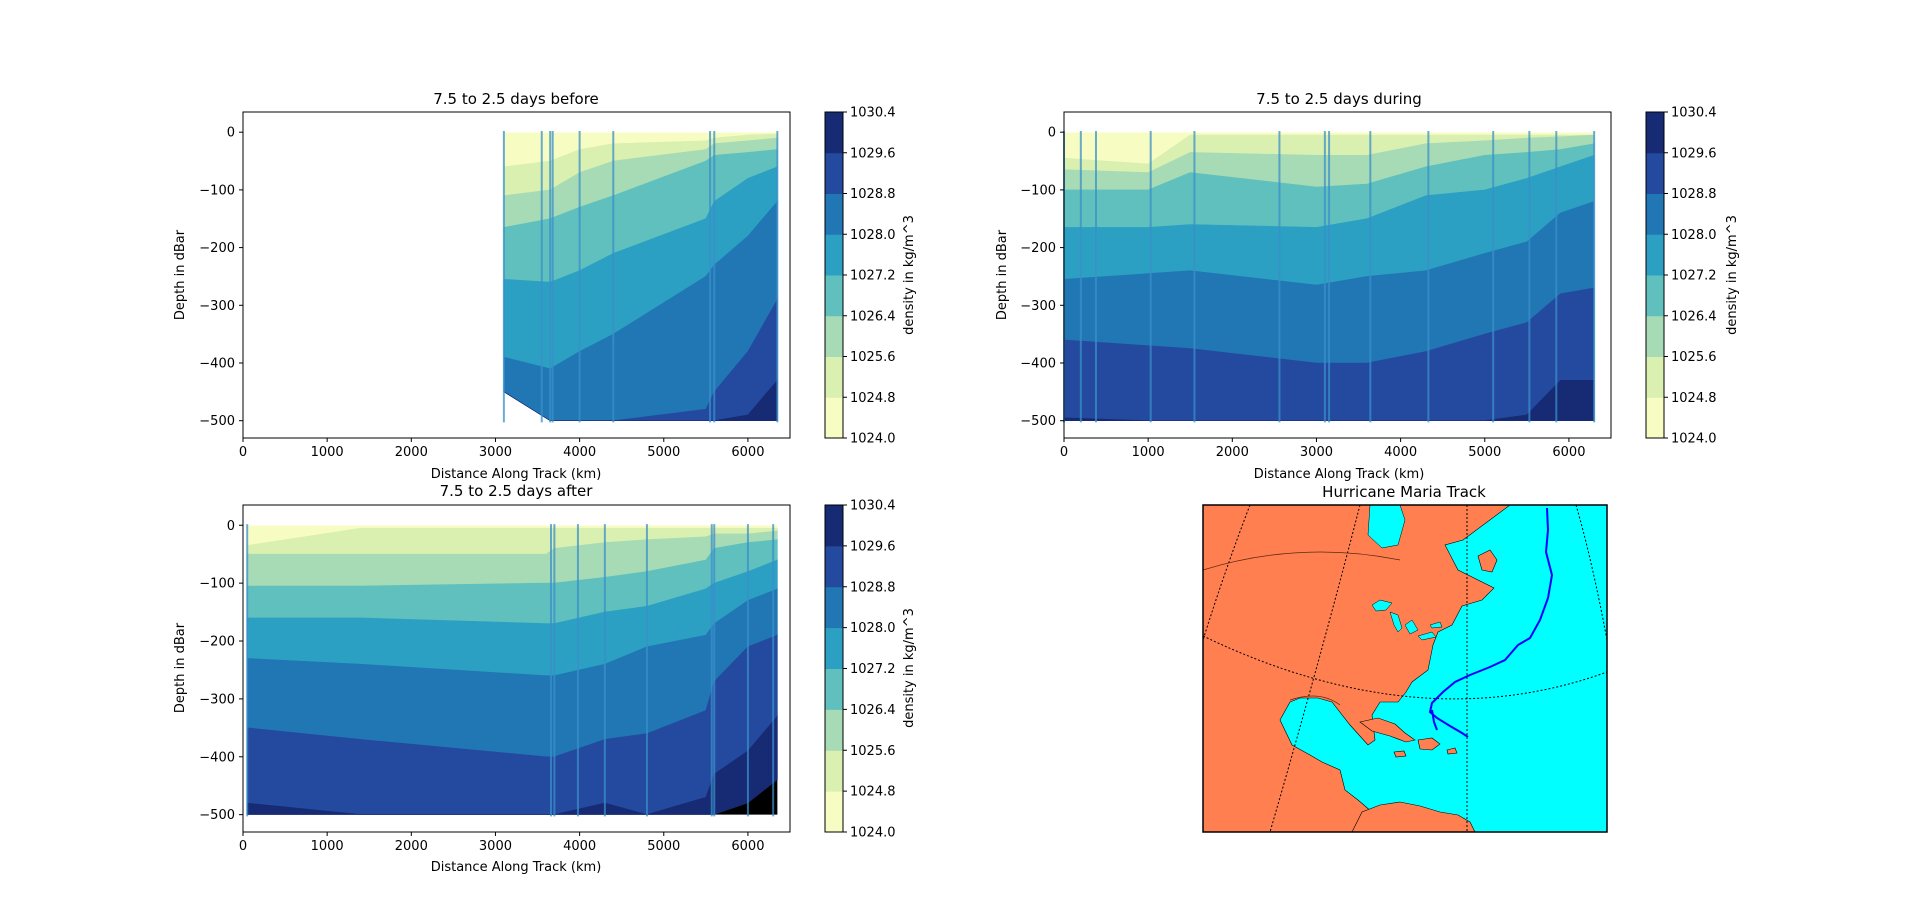 The width and height of the screenshot is (1920, 924). Describe the element at coordinates (1404, 492) in the screenshot. I see `map-title: Hurricane Maria Track` at that location.